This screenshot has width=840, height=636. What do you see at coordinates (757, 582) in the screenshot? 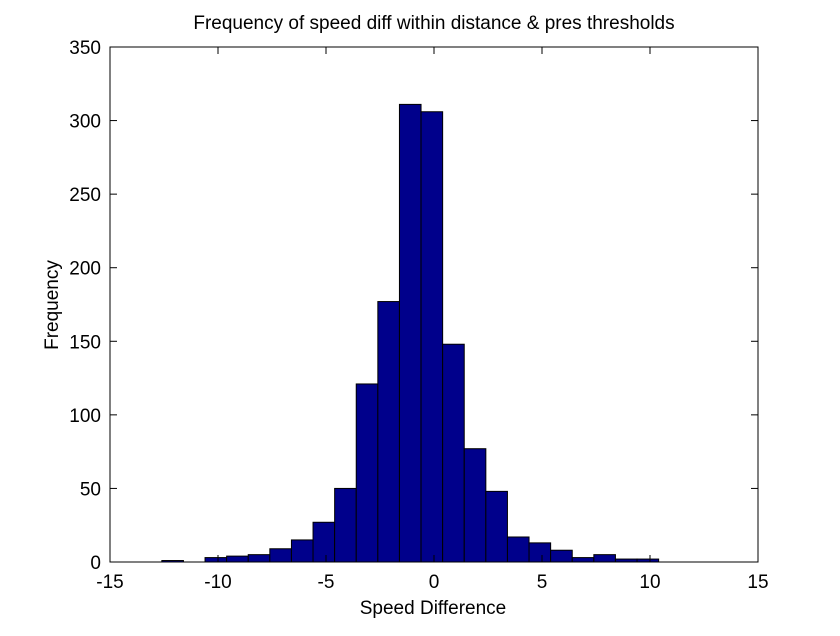
I see `x-tick-label: 15` at bounding box center [757, 582].